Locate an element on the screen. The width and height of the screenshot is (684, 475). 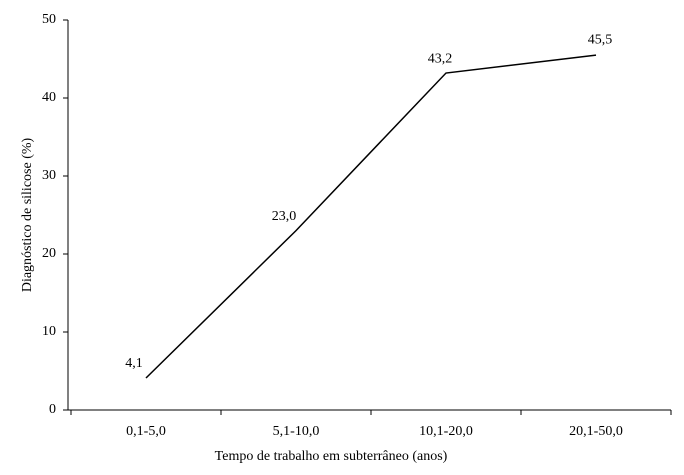
x-tick-label: 10,1-20,0 is located at coordinates (446, 431).